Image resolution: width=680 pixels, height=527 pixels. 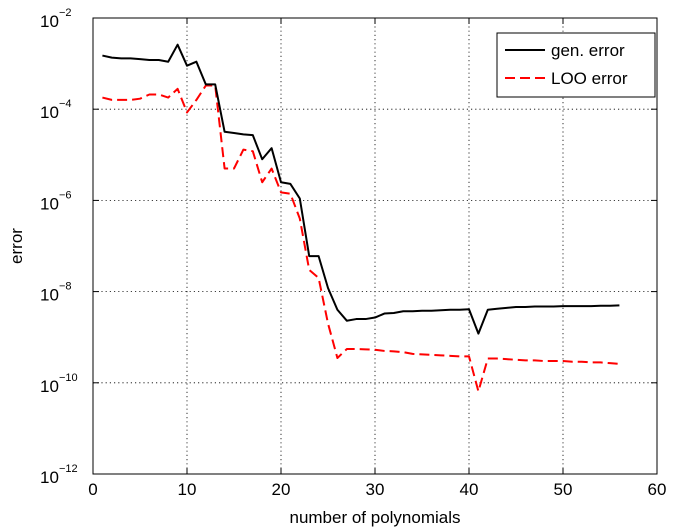 I want to click on x-tick-label: 30, so click(x=375, y=489).